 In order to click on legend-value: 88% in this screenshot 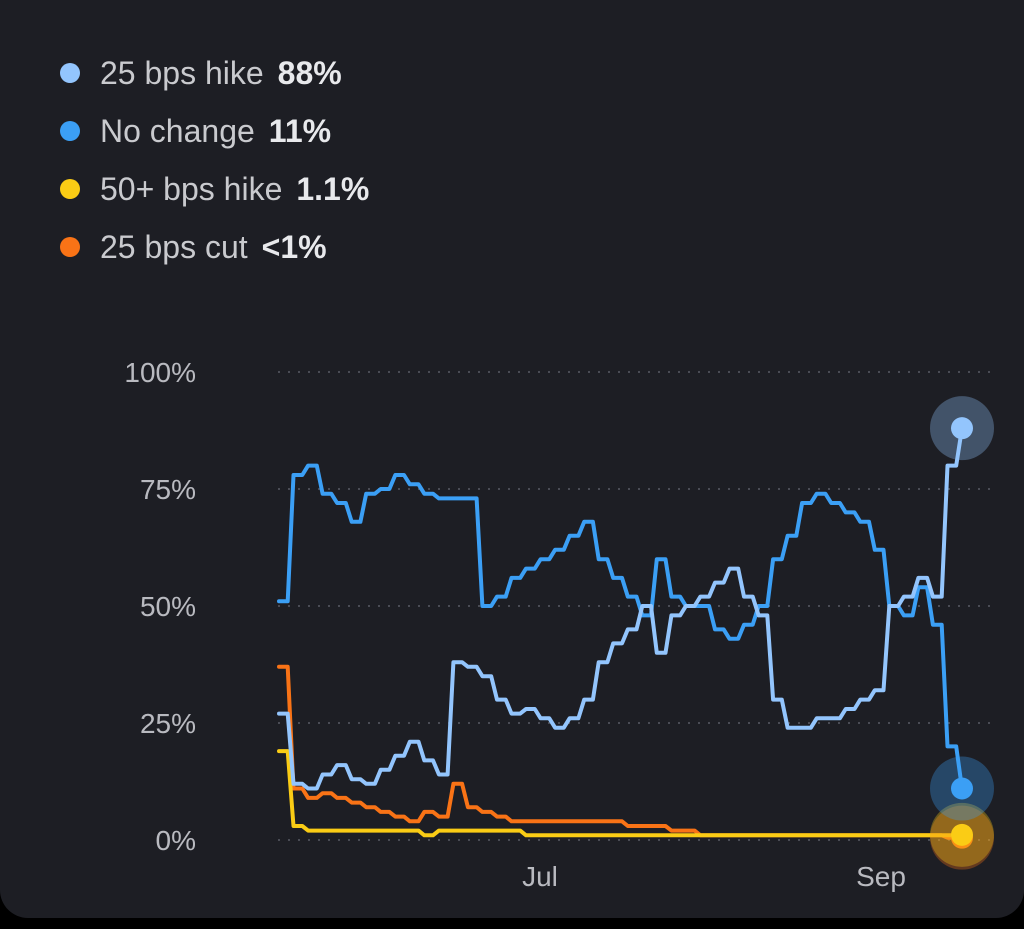, I will do `click(309, 72)`.